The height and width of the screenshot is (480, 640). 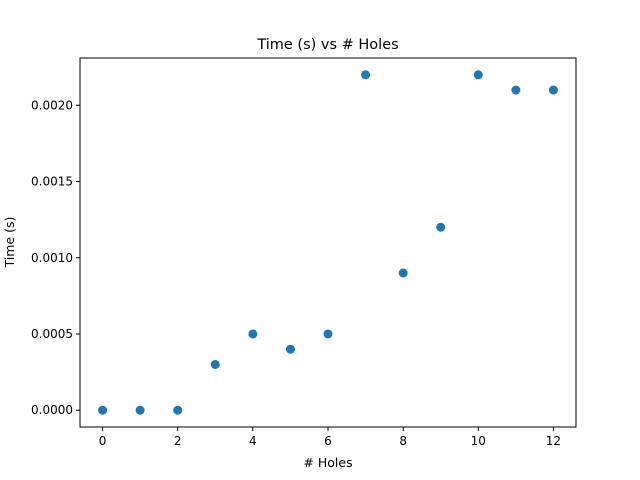 What do you see at coordinates (553, 441) in the screenshot?
I see `x-tick-label: 12` at bounding box center [553, 441].